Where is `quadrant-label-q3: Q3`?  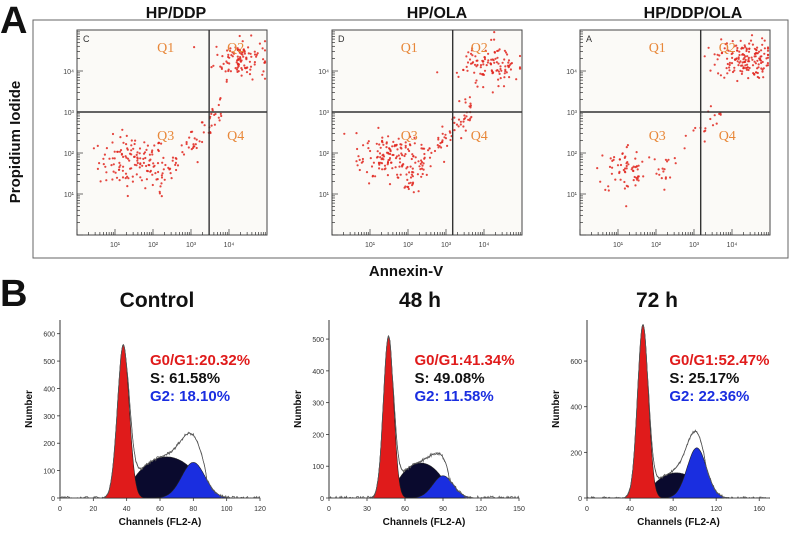
quadrant-label-q3: Q3 is located at coordinates (409, 136).